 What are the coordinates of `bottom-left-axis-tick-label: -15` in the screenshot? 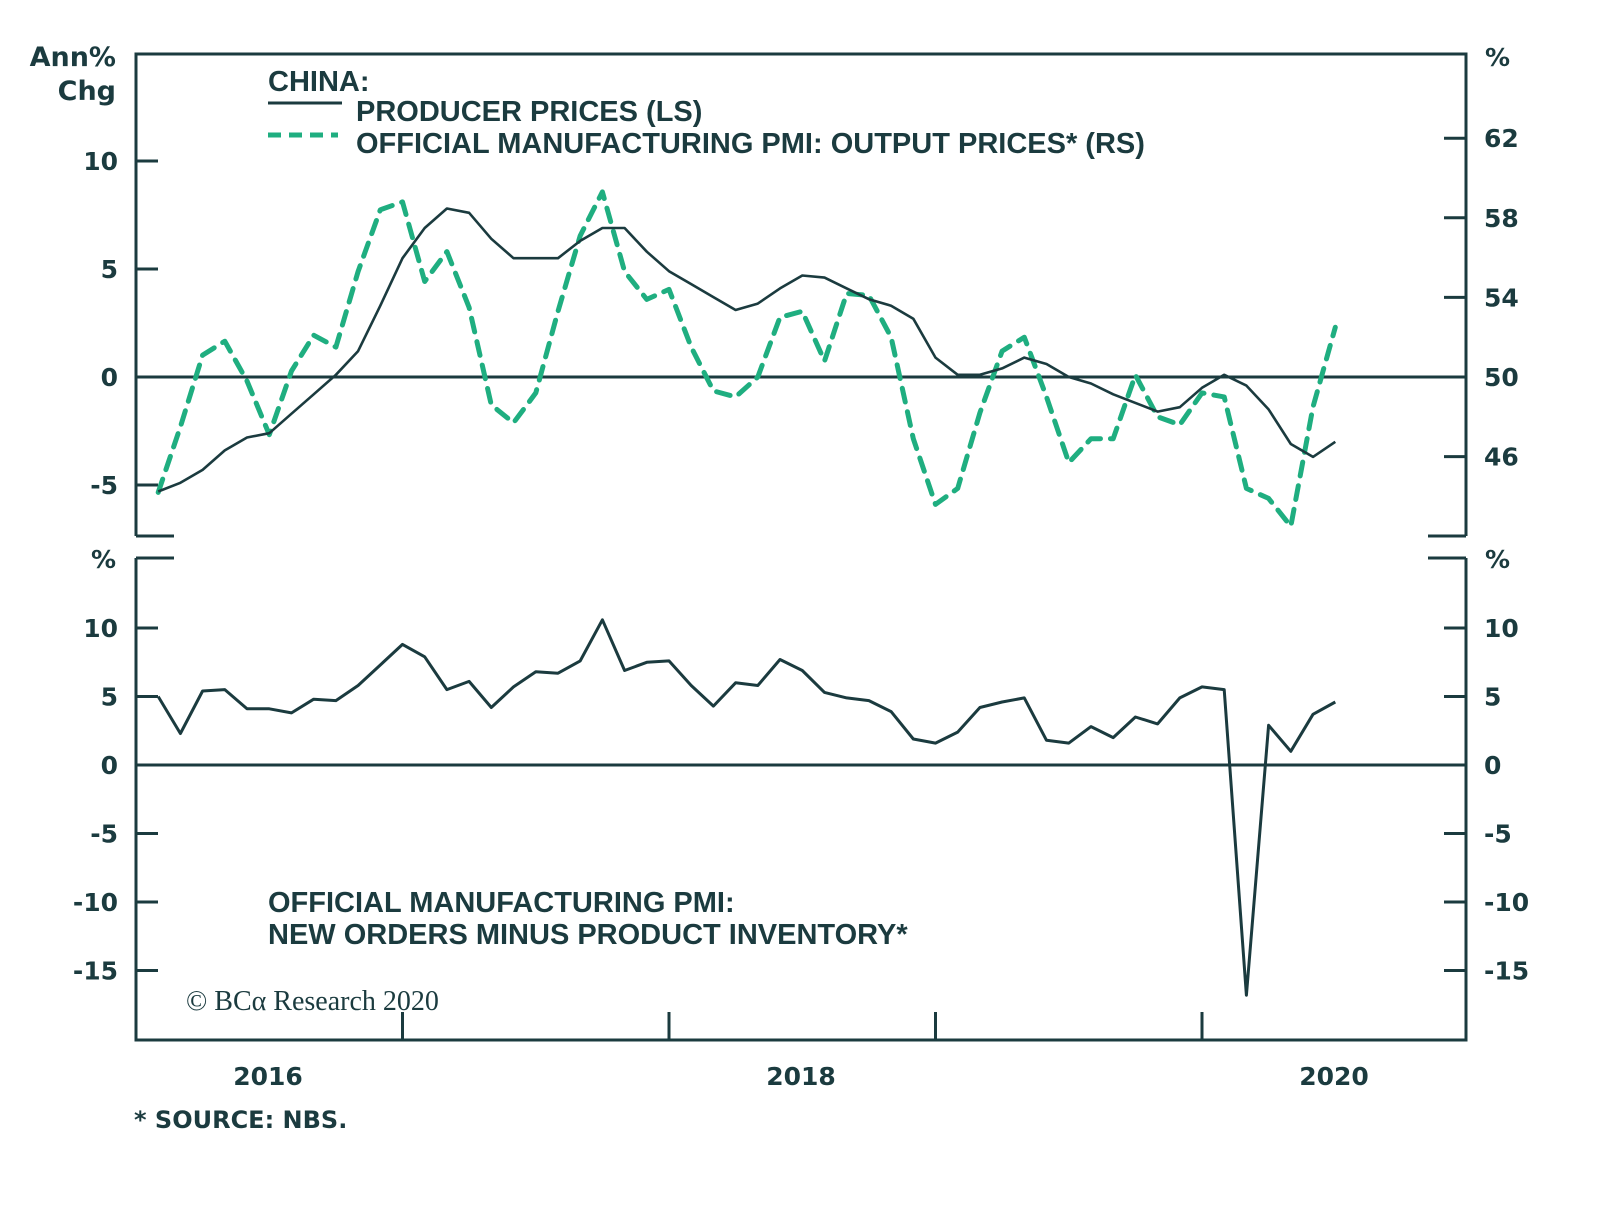 It's located at (95, 971).